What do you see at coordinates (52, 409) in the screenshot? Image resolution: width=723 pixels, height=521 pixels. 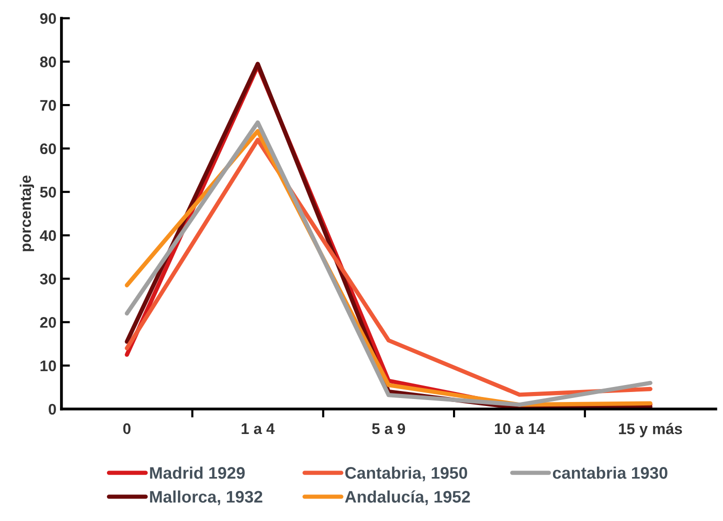 I see `y-tick-label: 0` at bounding box center [52, 409].